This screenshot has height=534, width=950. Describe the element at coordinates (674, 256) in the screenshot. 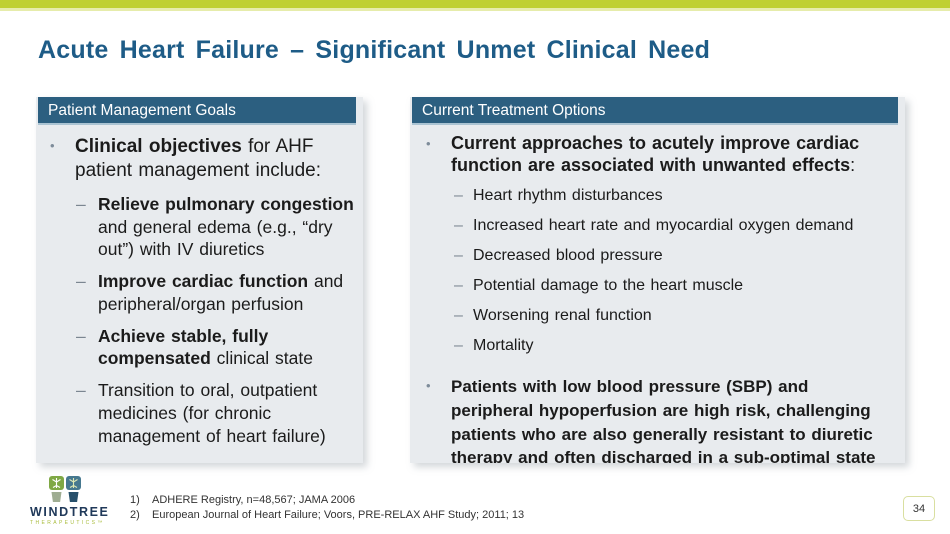

I see `list-item: – Decreased blood pressure` at that location.